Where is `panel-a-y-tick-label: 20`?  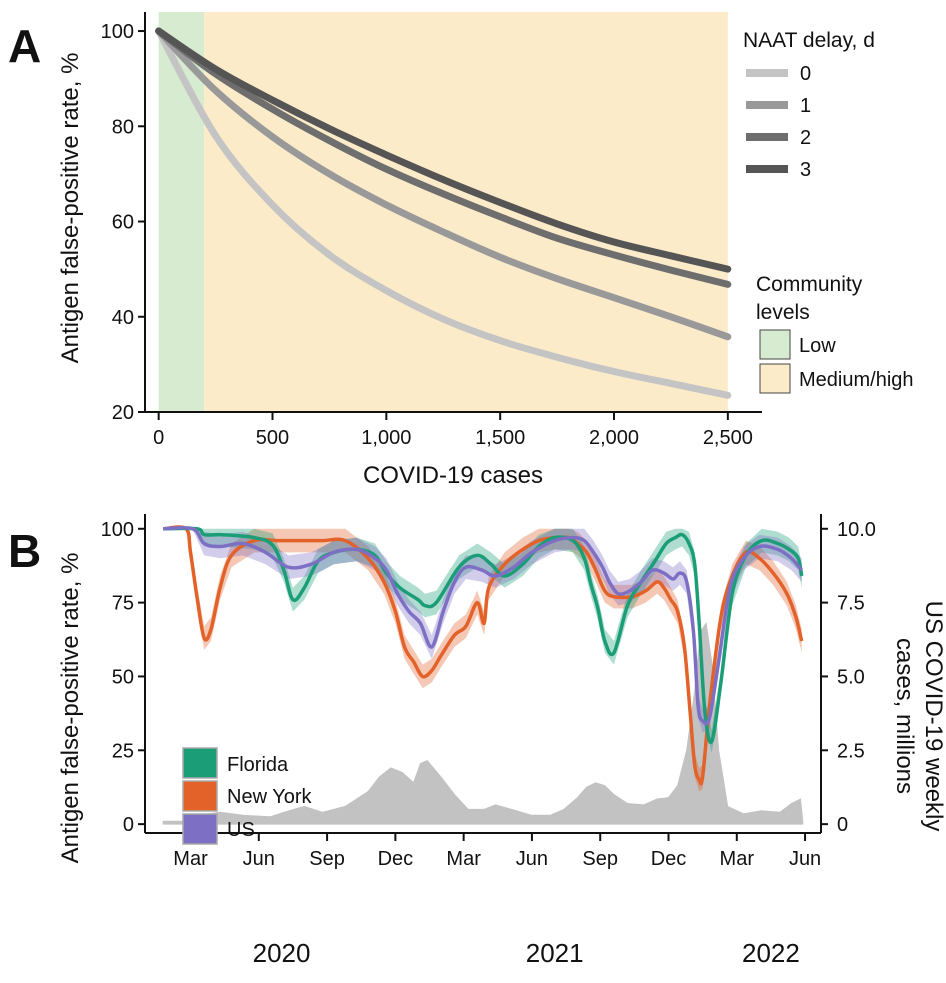
panel-a-y-tick-label: 20 is located at coordinates (123, 413).